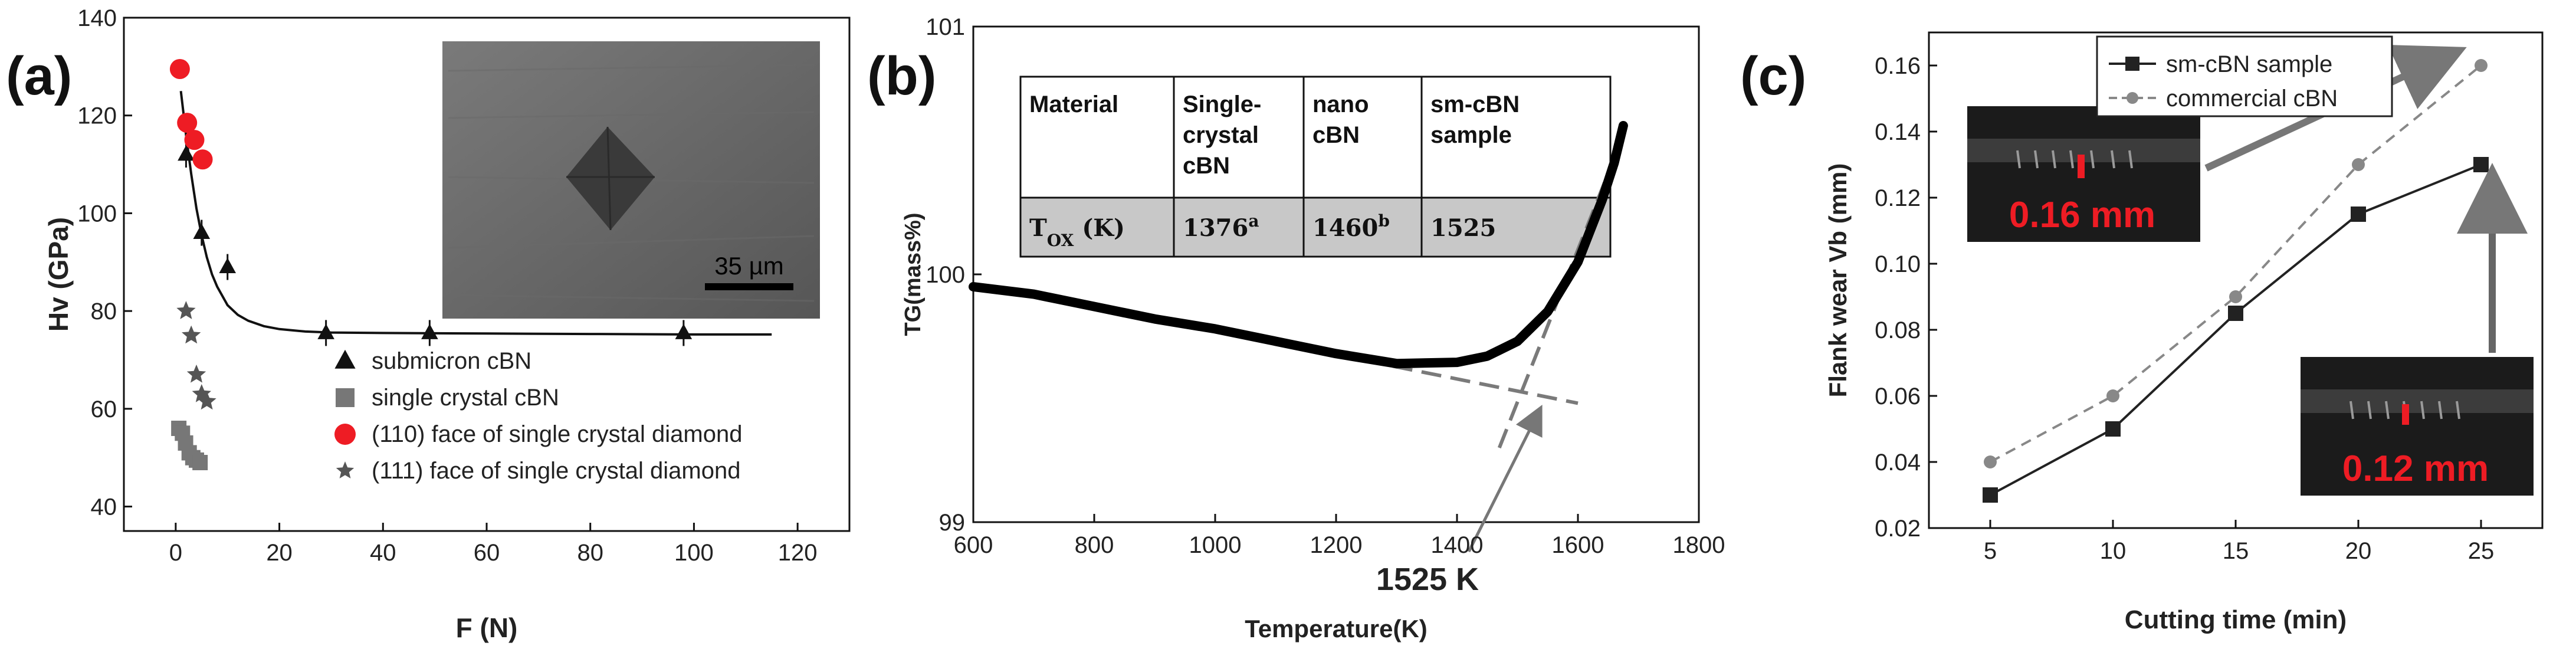 The image size is (2576, 649). What do you see at coordinates (2236, 551) in the screenshot?
I see `x-tick-label: 15` at bounding box center [2236, 551].